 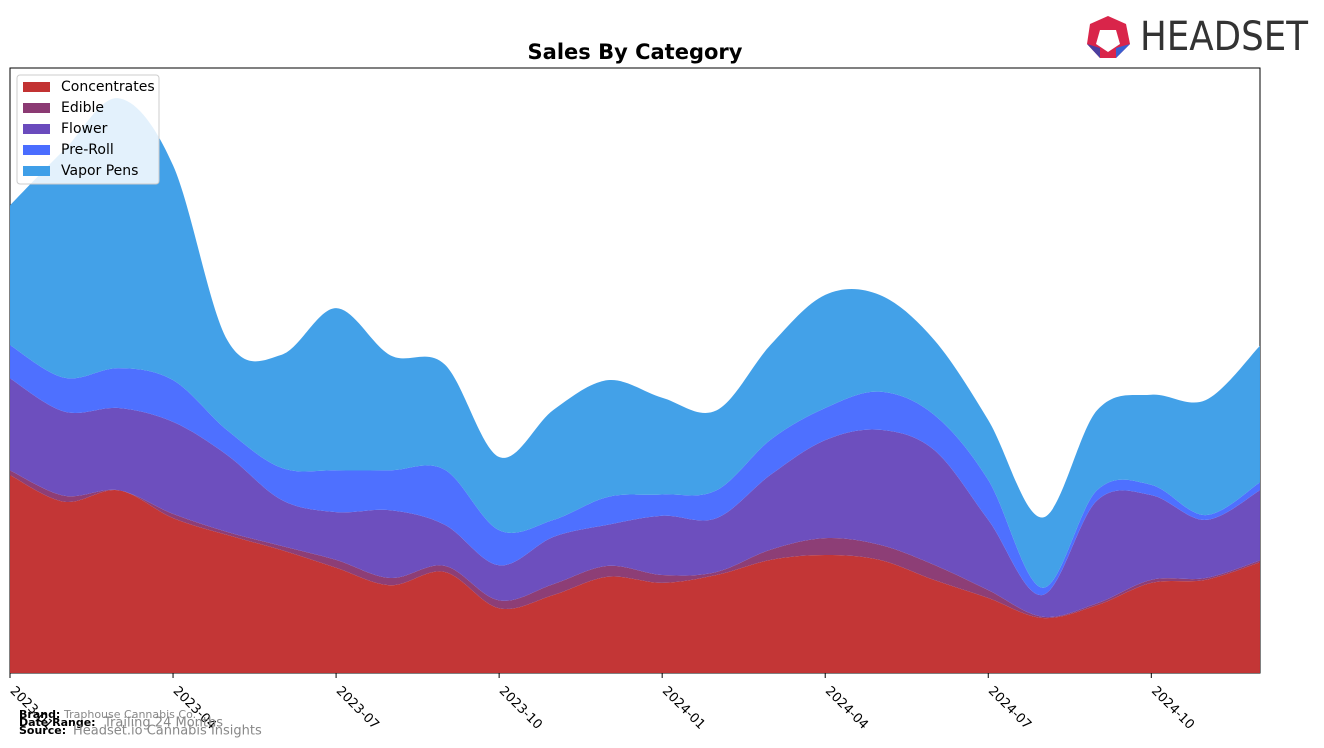 I want to click on x-tick-label: 2023-10, so click(x=520, y=708).